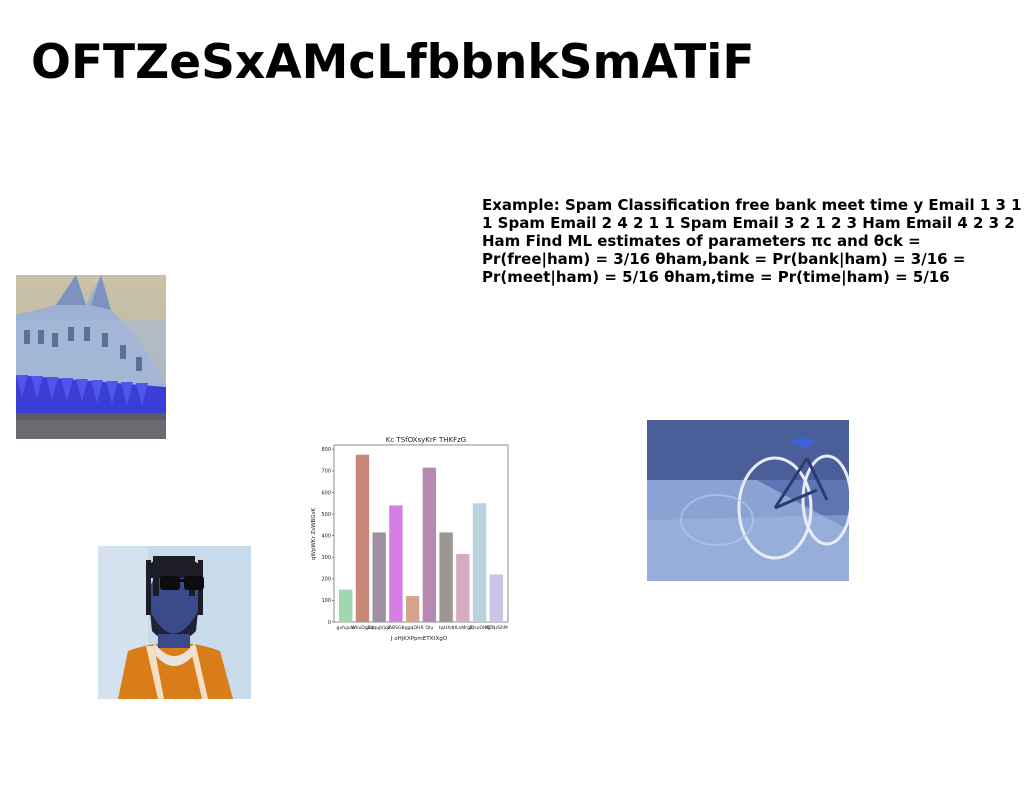 This screenshot has width=1024, height=788. What do you see at coordinates (463, 628) in the screenshot?
I see `x-tick-label: HLoMrgK` at bounding box center [463, 628].